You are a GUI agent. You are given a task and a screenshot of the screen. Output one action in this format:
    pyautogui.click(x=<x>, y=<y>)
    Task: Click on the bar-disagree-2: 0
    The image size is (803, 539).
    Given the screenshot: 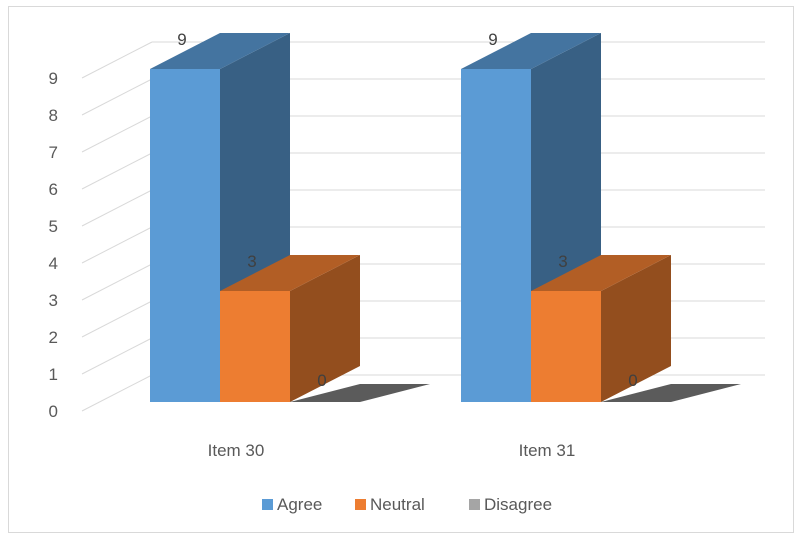 What is the action you would take?
    pyautogui.click(x=671, y=386)
    